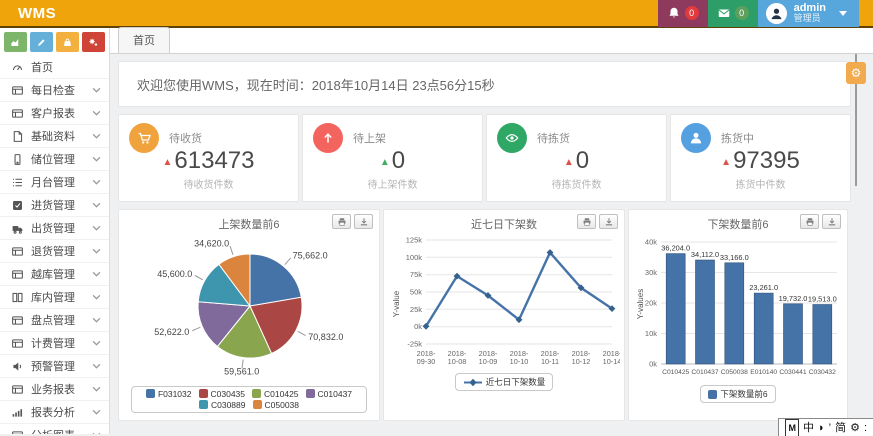  I want to click on legend-item: 下架数量前6, so click(738, 394).